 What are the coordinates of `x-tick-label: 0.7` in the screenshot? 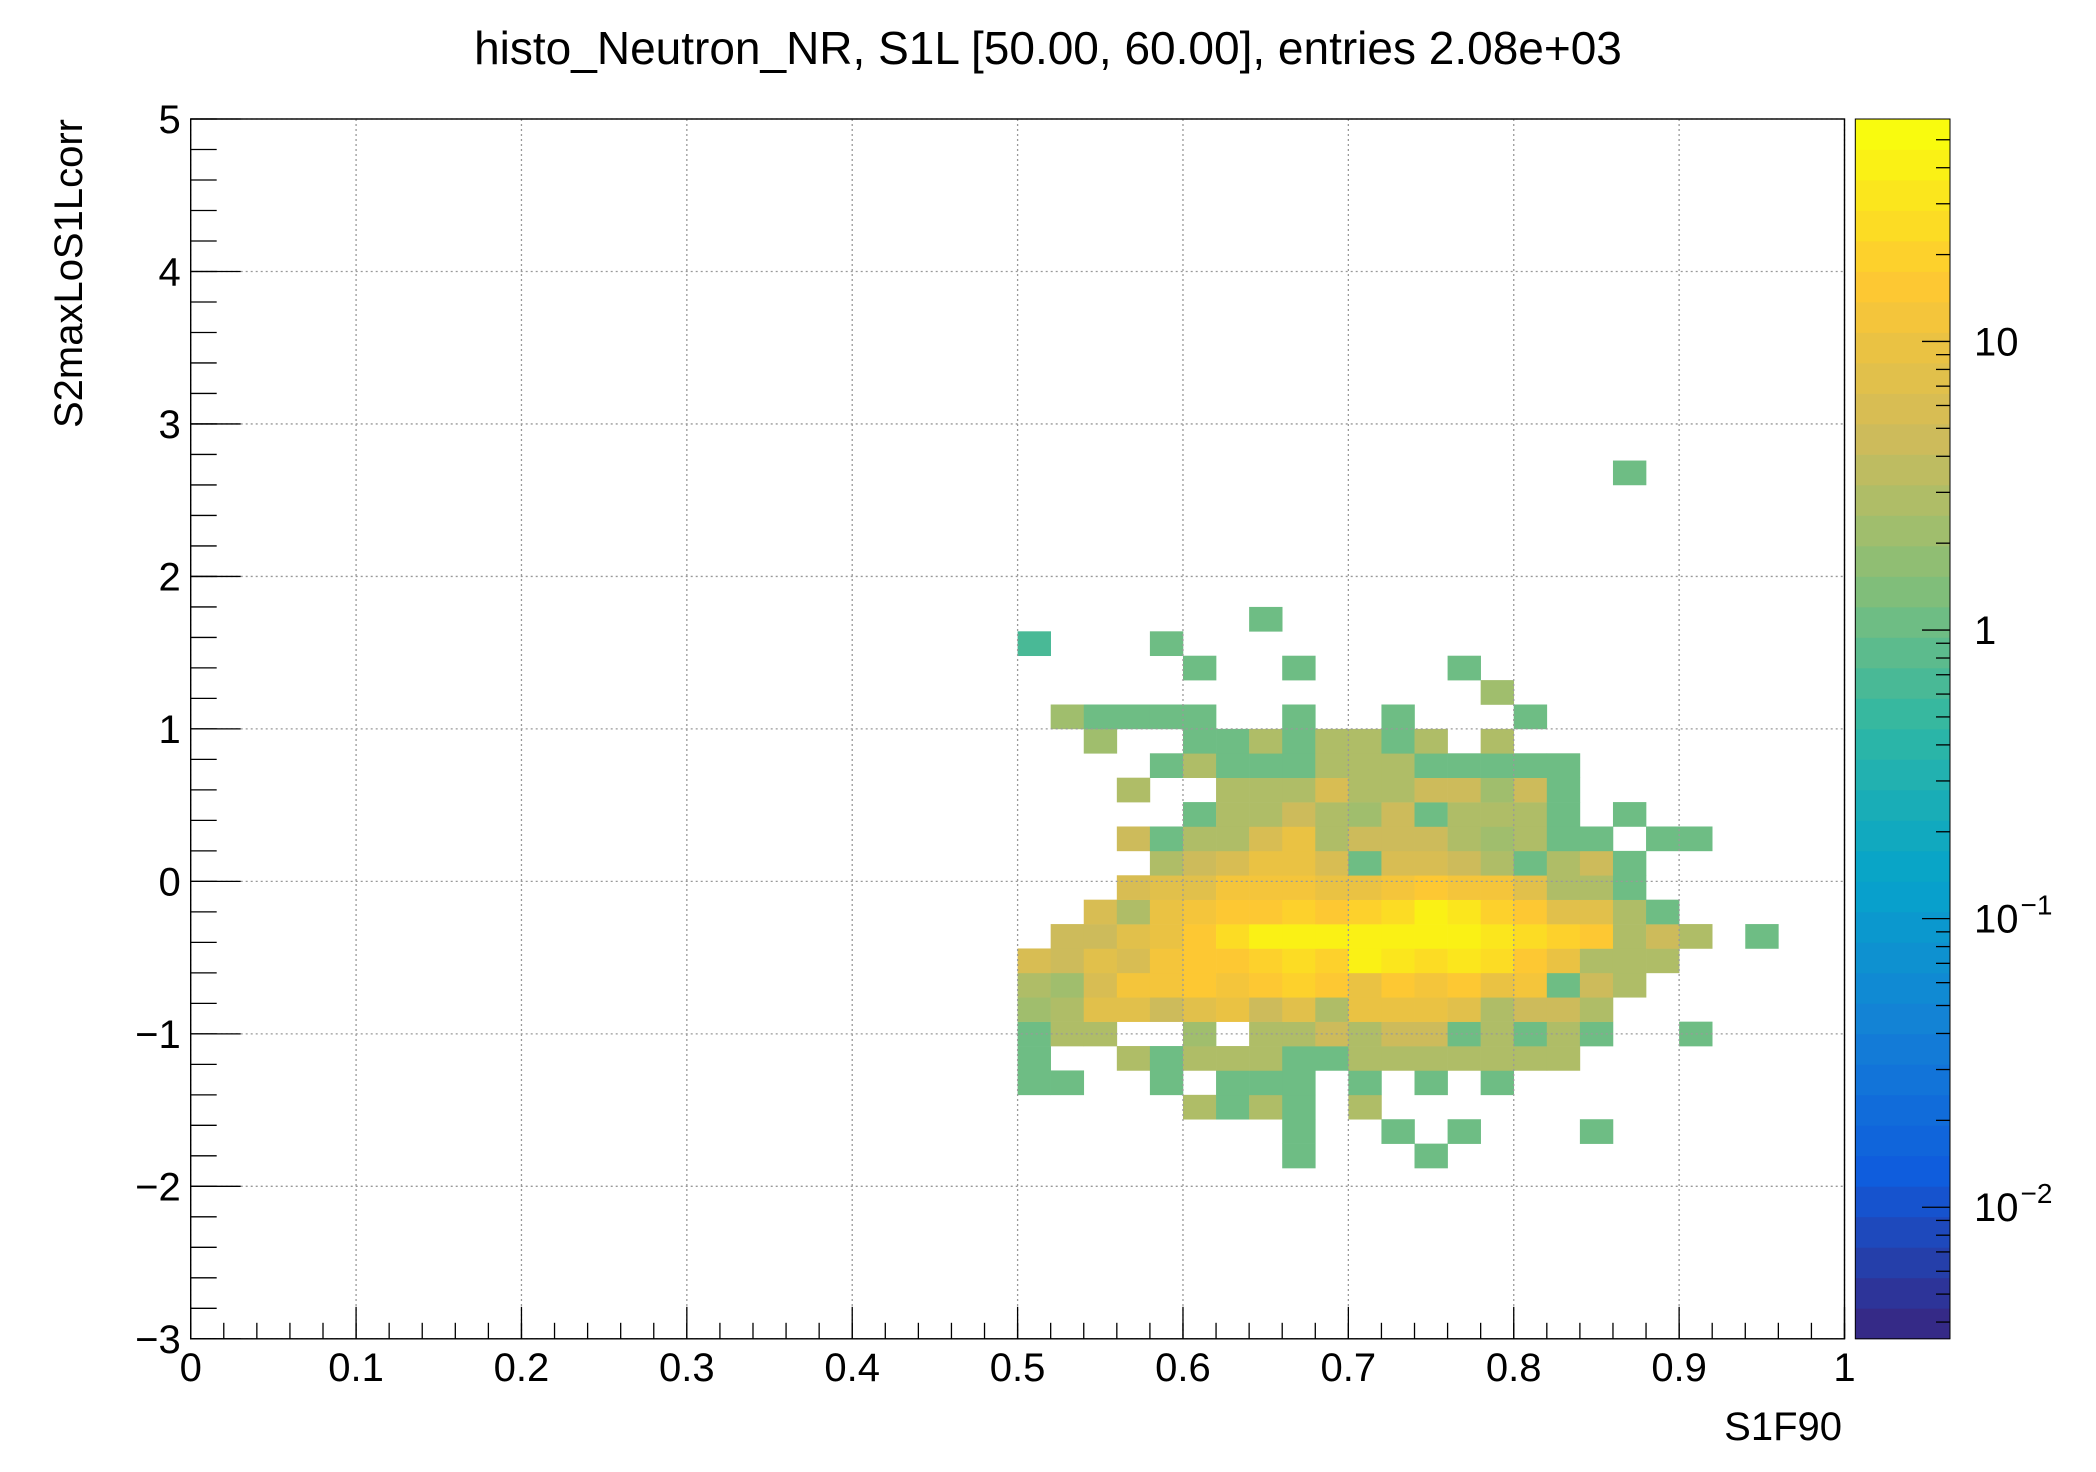 It's located at (1349, 1368).